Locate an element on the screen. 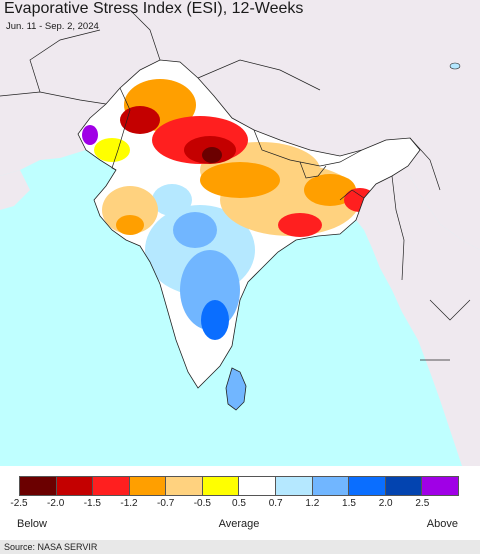  sri-lanka is located at coordinates (236, 389).